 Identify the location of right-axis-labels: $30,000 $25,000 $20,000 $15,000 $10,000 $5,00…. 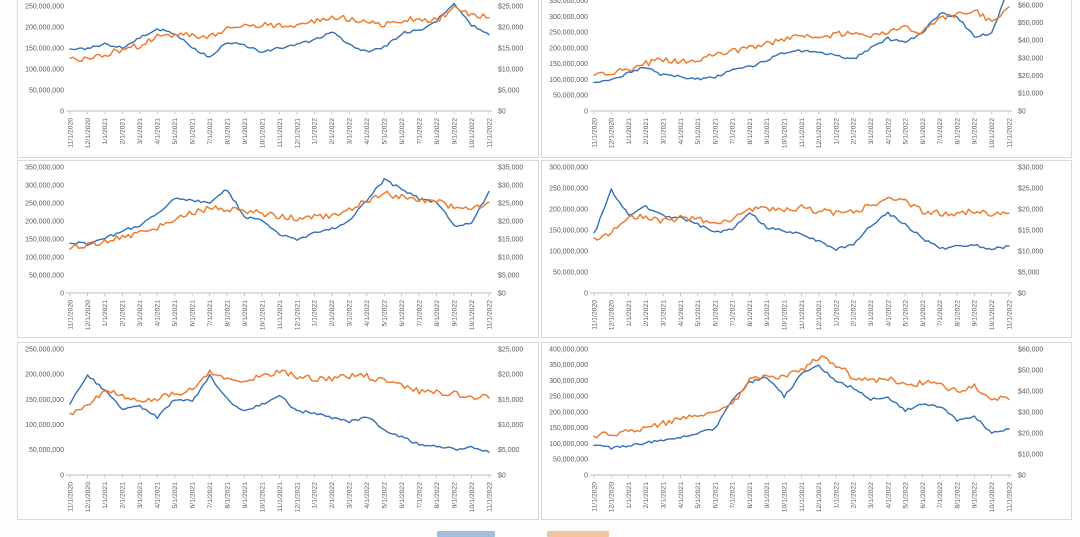
(1030, 230).